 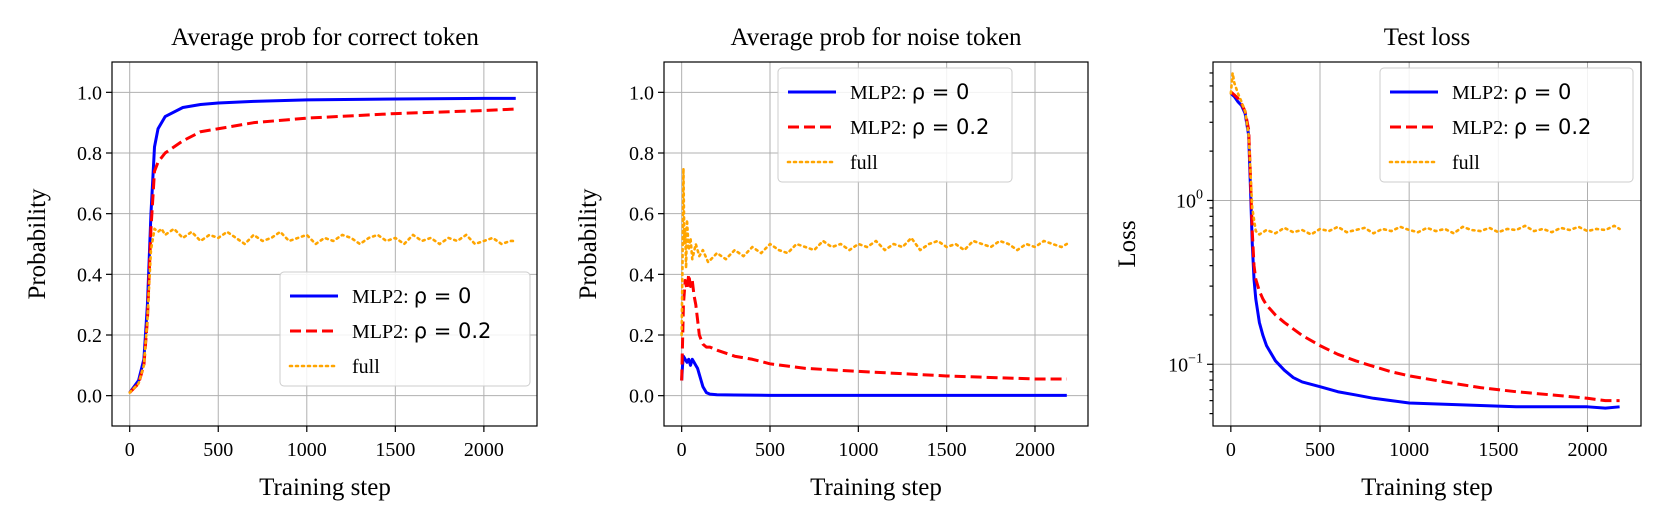 I want to click on chart-title: Average prob for correct token, so click(x=325, y=37).